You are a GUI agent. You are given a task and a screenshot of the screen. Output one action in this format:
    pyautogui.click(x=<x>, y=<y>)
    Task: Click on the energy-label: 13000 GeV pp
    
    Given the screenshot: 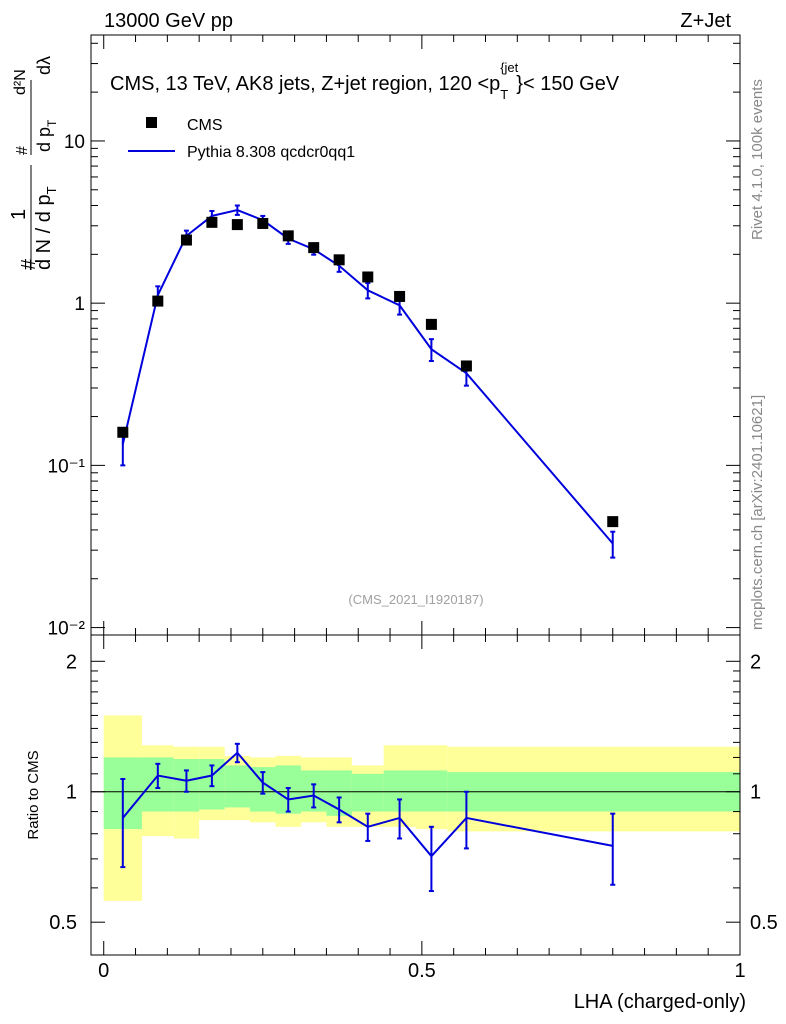 What is the action you would take?
    pyautogui.click(x=168, y=21)
    